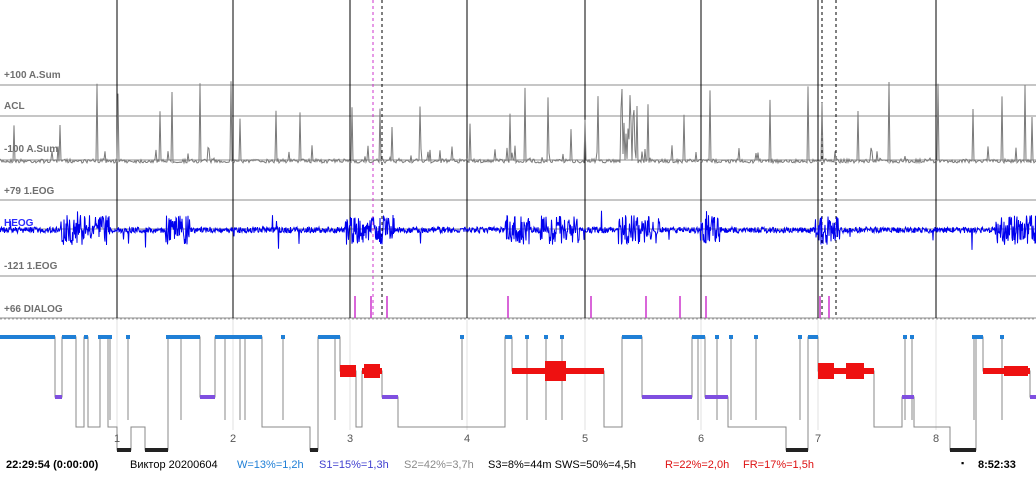 This screenshot has height=478, width=1036. Describe the element at coordinates (585, 439) in the screenshot. I see `hour-tick-label: 5` at that location.